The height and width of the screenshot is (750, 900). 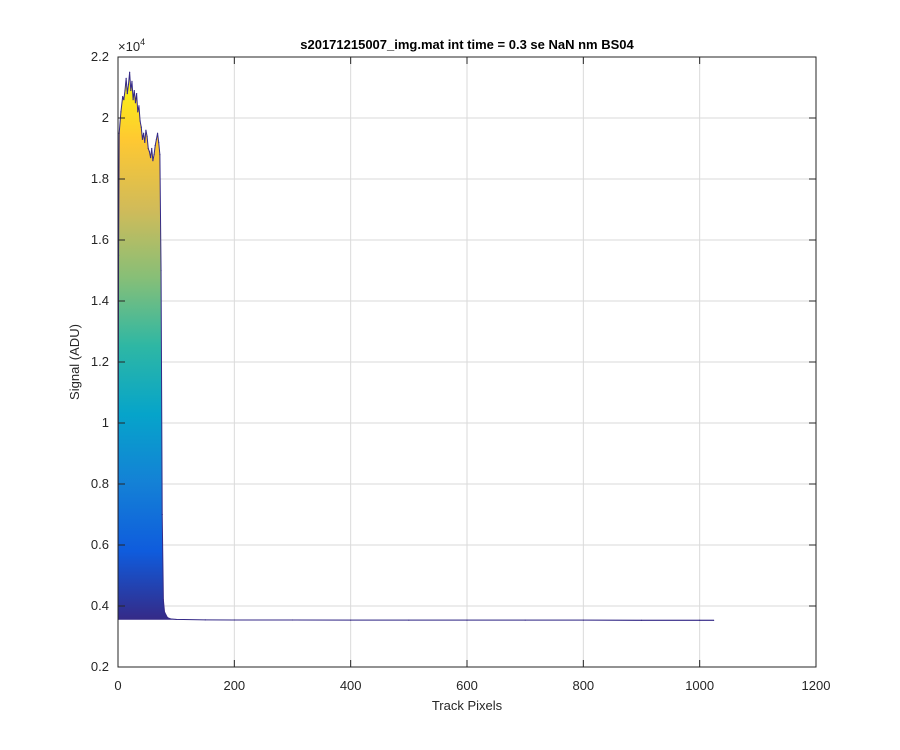 What do you see at coordinates (467, 685) in the screenshot?
I see `x-tick-label: 600` at bounding box center [467, 685].